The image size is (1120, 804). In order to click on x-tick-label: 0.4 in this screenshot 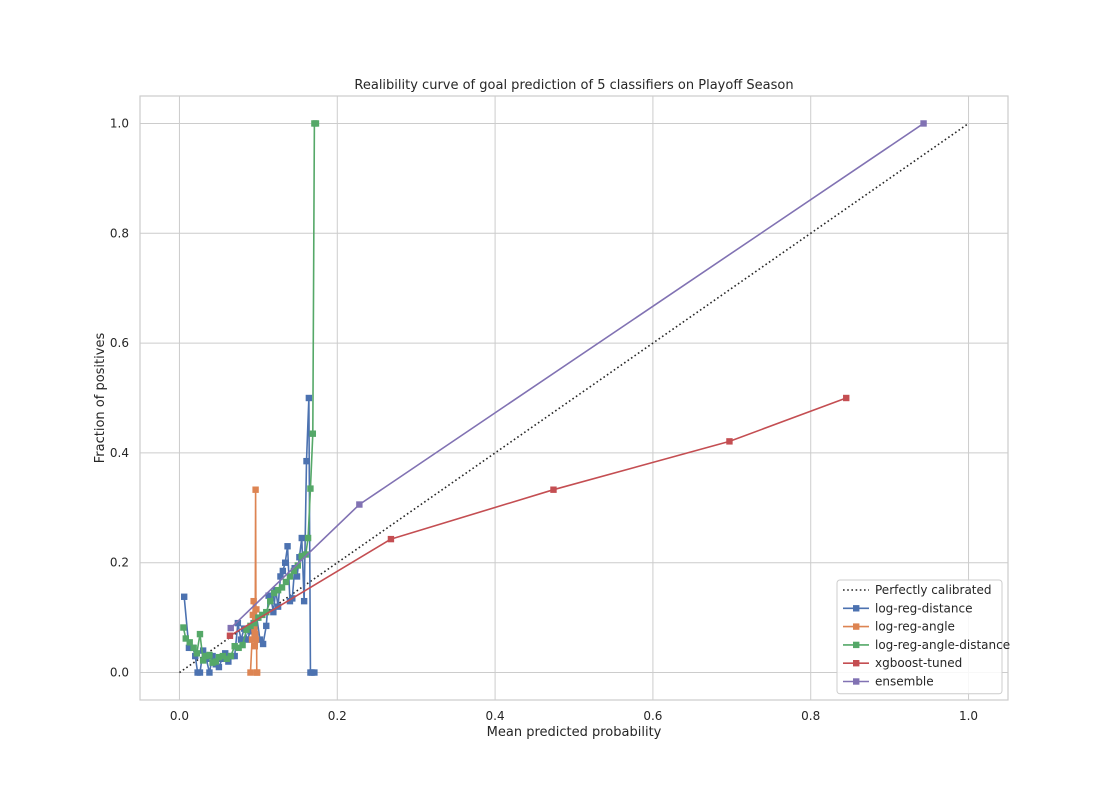, I will do `click(495, 716)`.